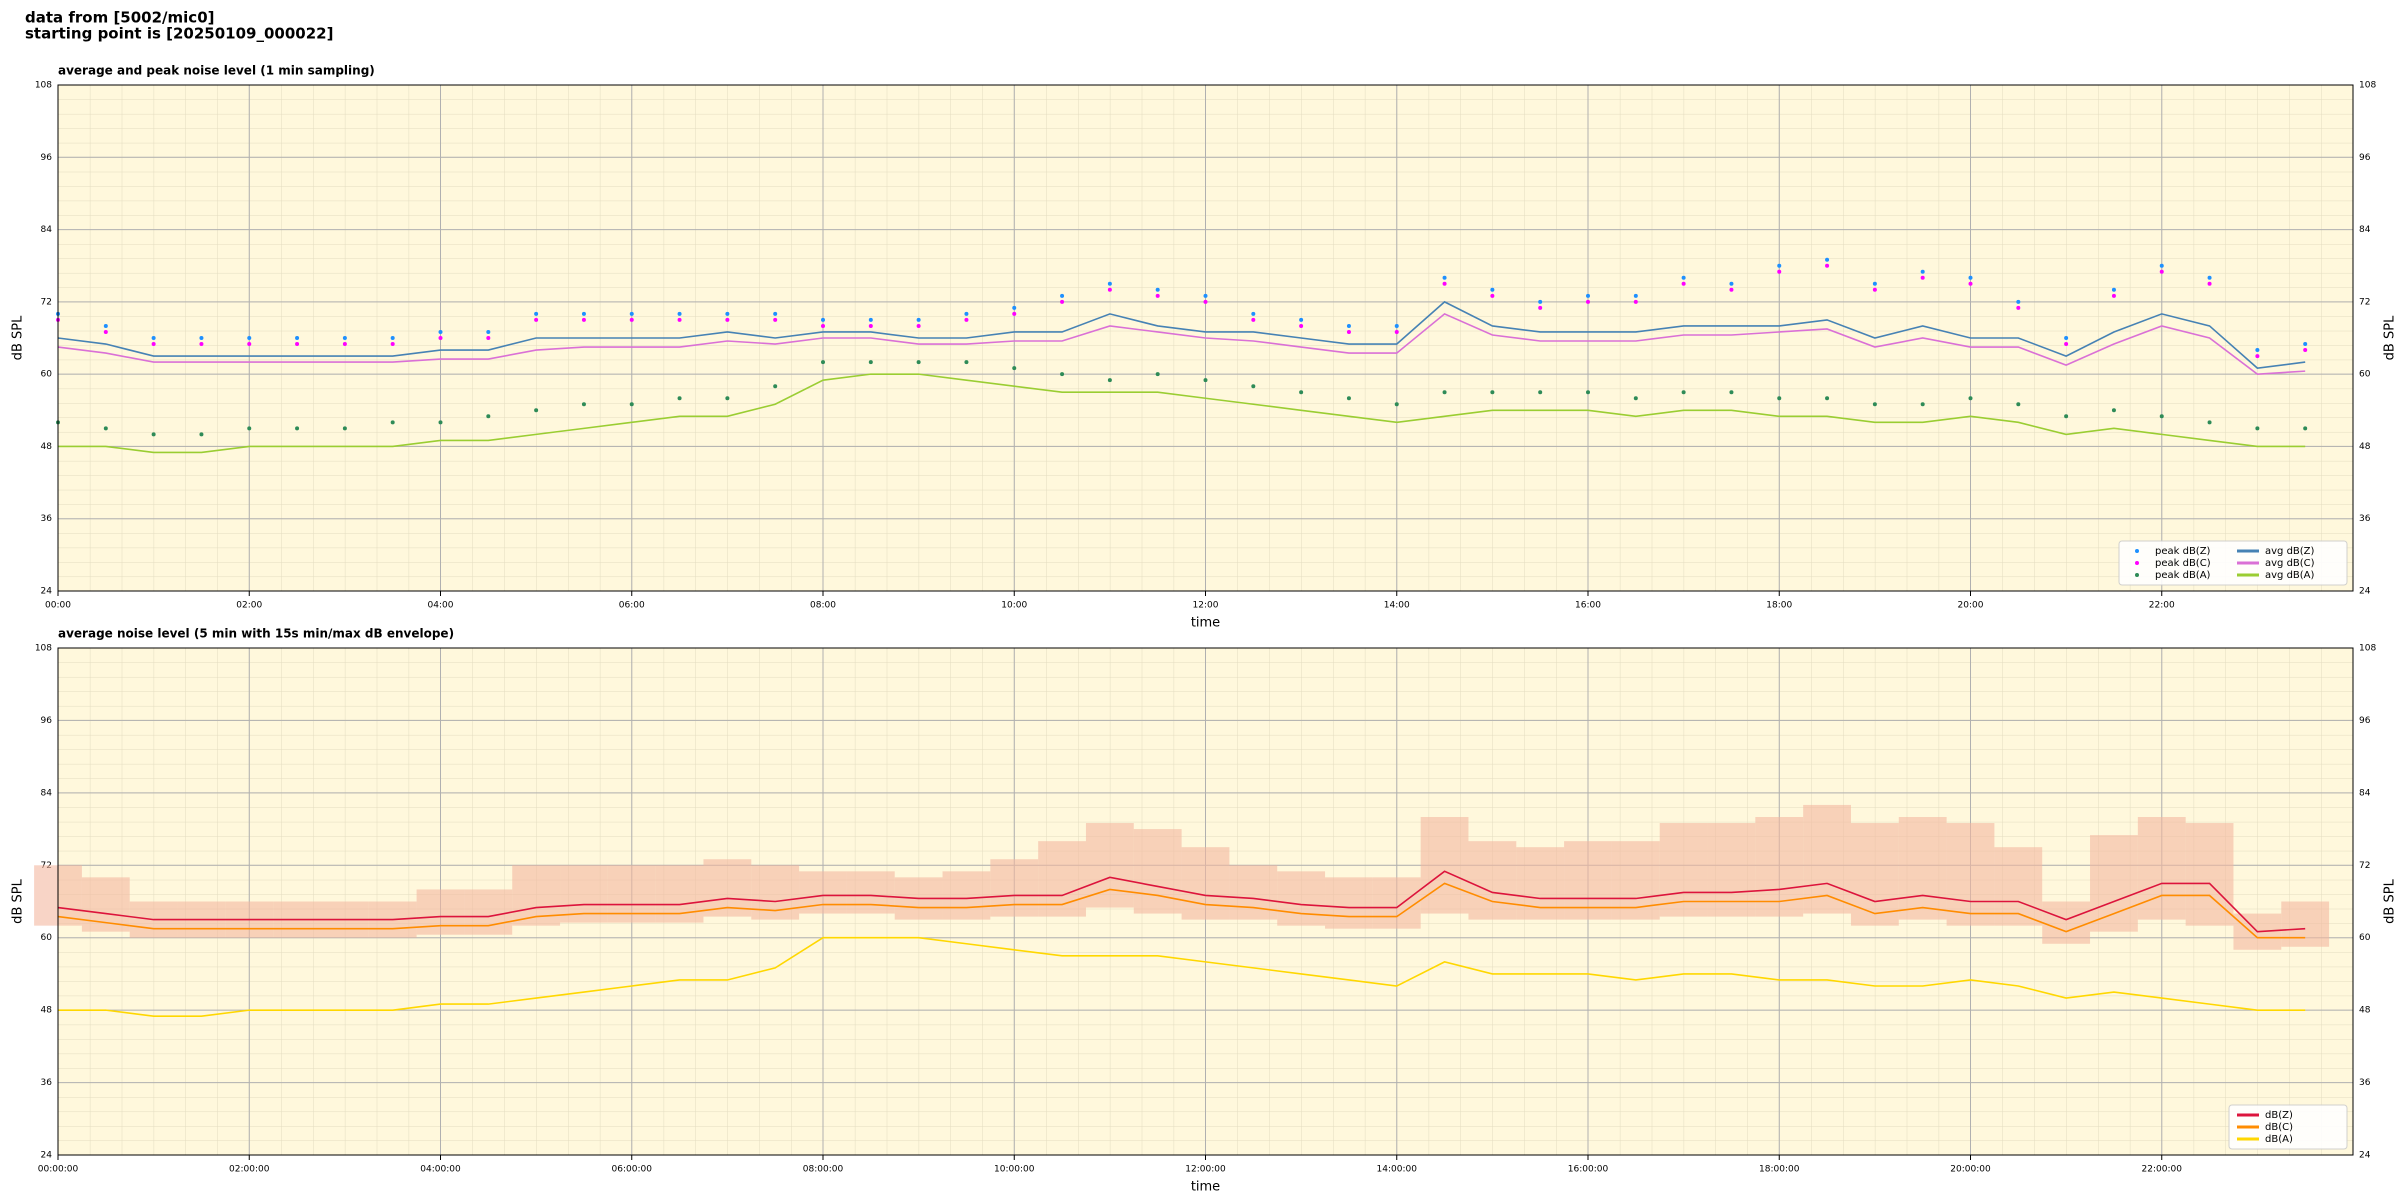 The width and height of the screenshot is (2400, 1200). What do you see at coordinates (179, 34) in the screenshot?
I see `header-line: starting point is [20250109_000022]` at bounding box center [179, 34].